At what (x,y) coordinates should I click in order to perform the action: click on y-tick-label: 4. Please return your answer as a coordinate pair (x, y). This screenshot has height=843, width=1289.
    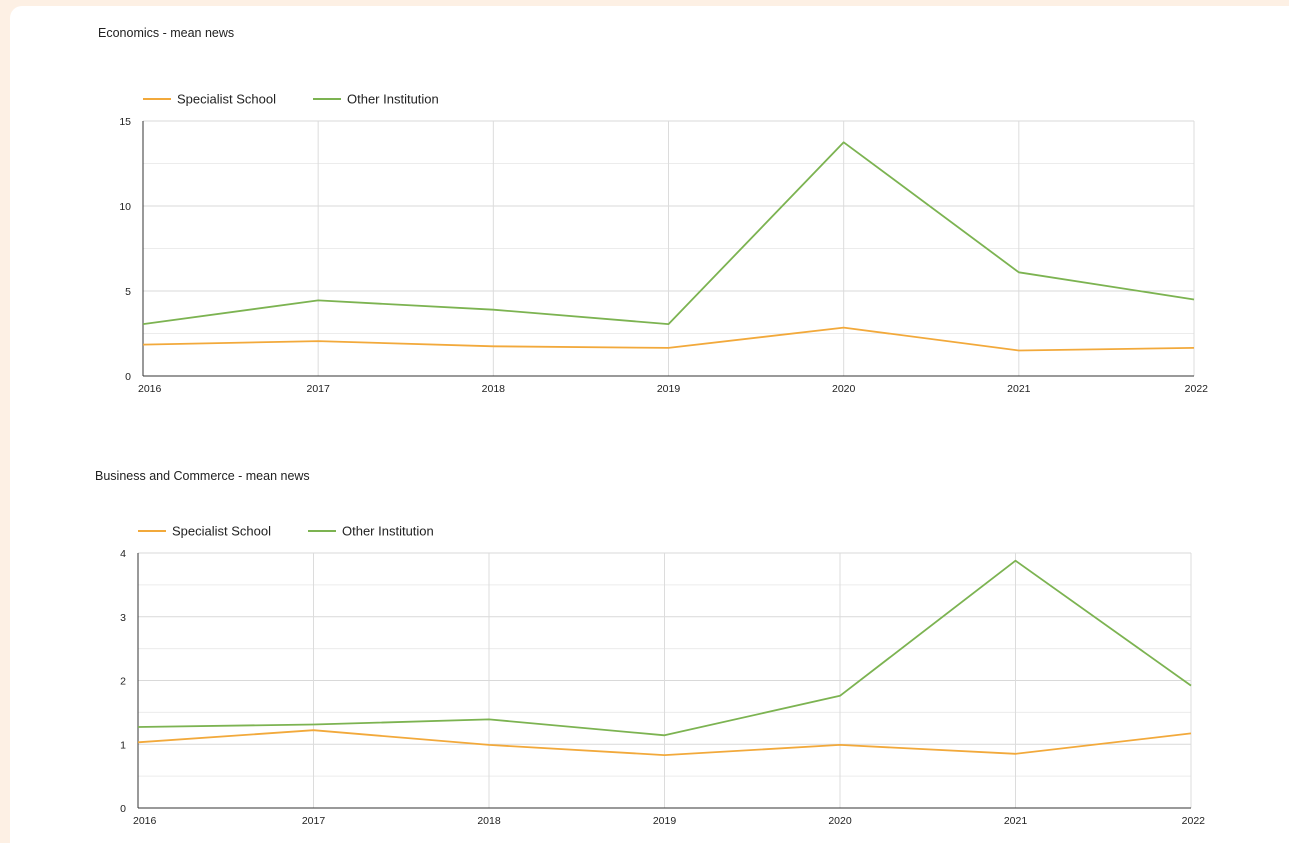
    Looking at the image, I should click on (123, 554).